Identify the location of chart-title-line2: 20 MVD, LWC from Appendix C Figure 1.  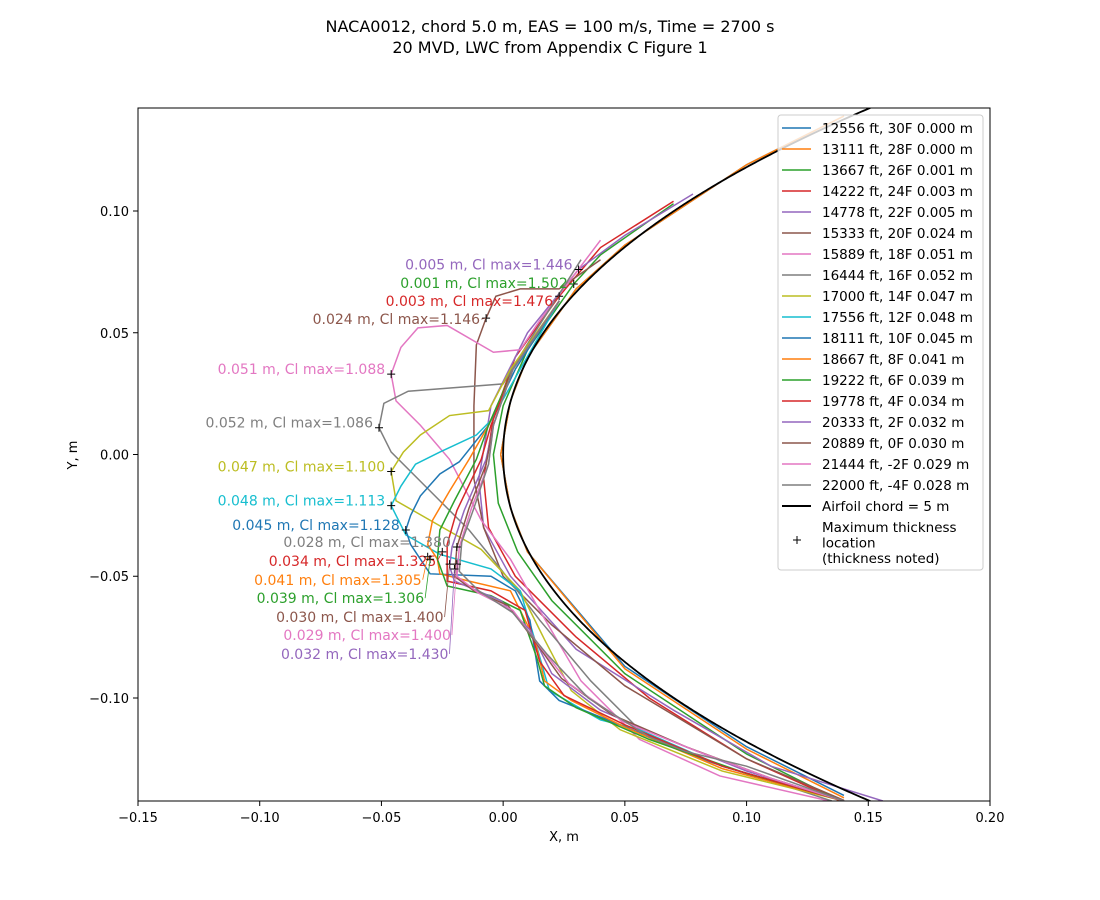
(549, 47).